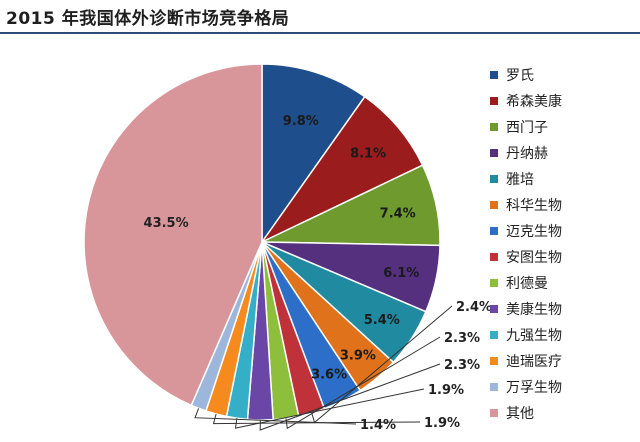 The height and width of the screenshot is (442, 640). I want to click on legend-item: 利德曼, so click(560, 283).